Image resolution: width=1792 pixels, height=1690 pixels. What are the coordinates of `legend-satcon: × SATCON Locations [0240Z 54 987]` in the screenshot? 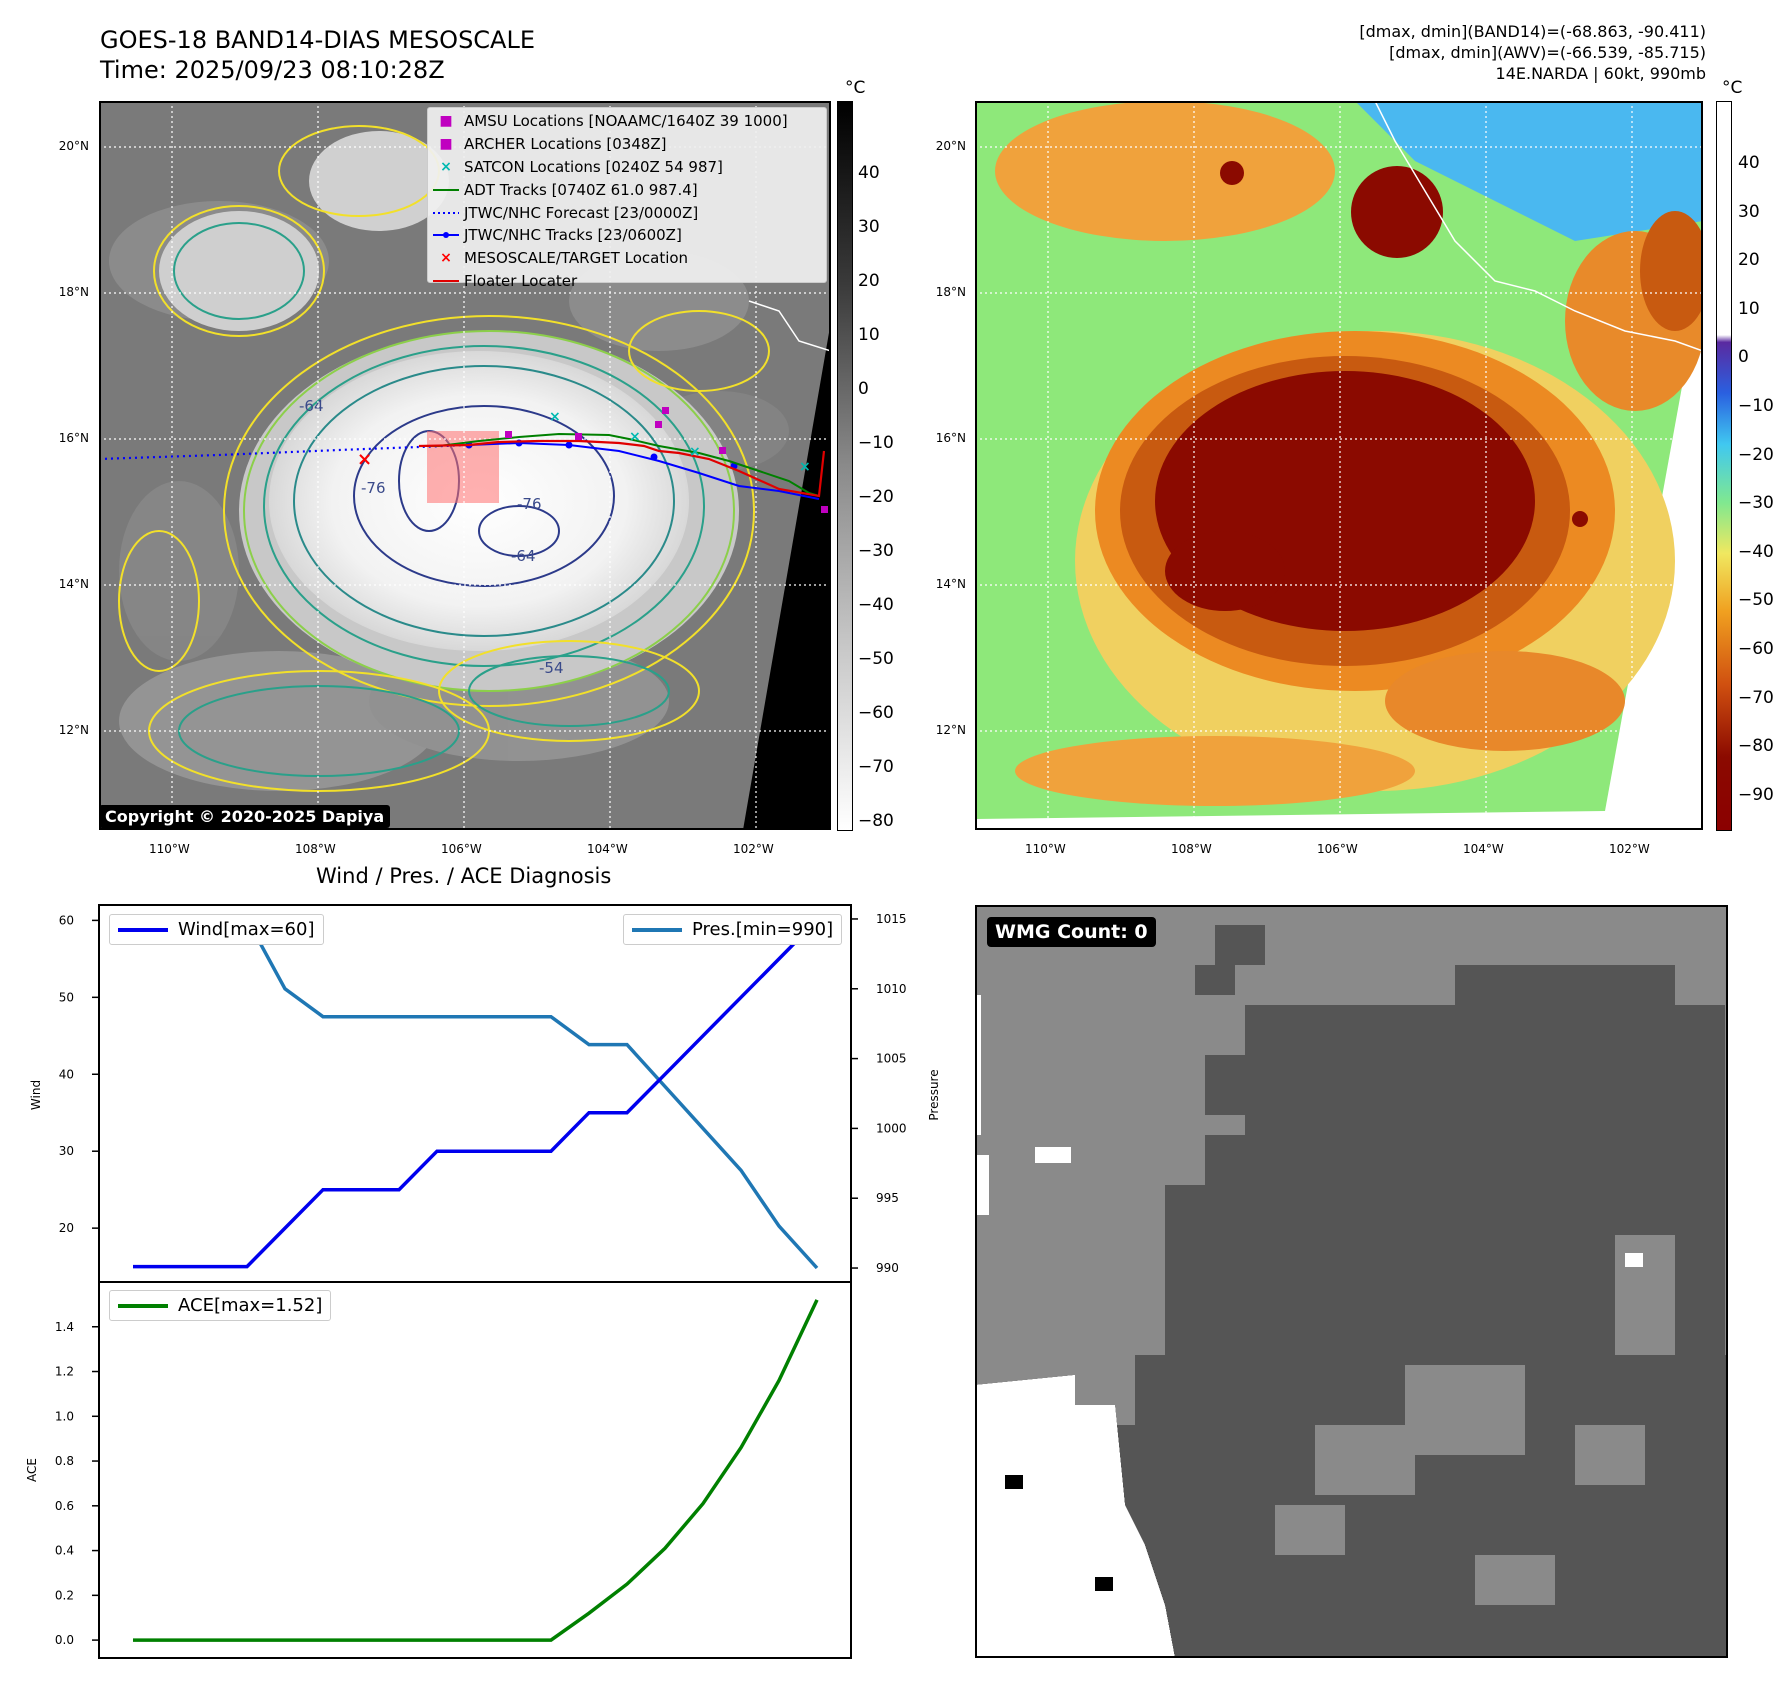 It's located at (581, 166).